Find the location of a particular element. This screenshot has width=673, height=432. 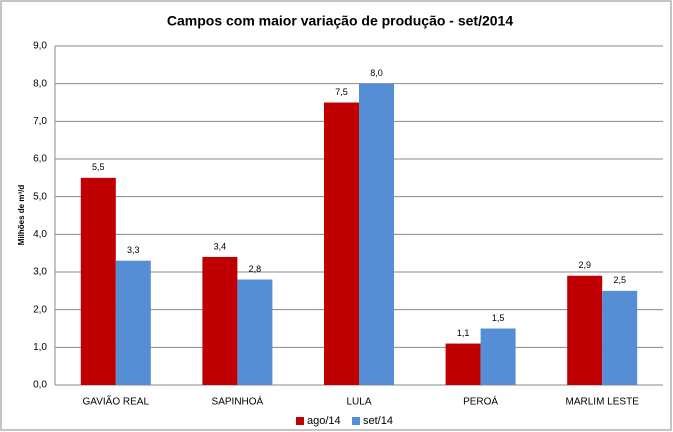

y-tick-label: 2,0 is located at coordinates (40, 309).